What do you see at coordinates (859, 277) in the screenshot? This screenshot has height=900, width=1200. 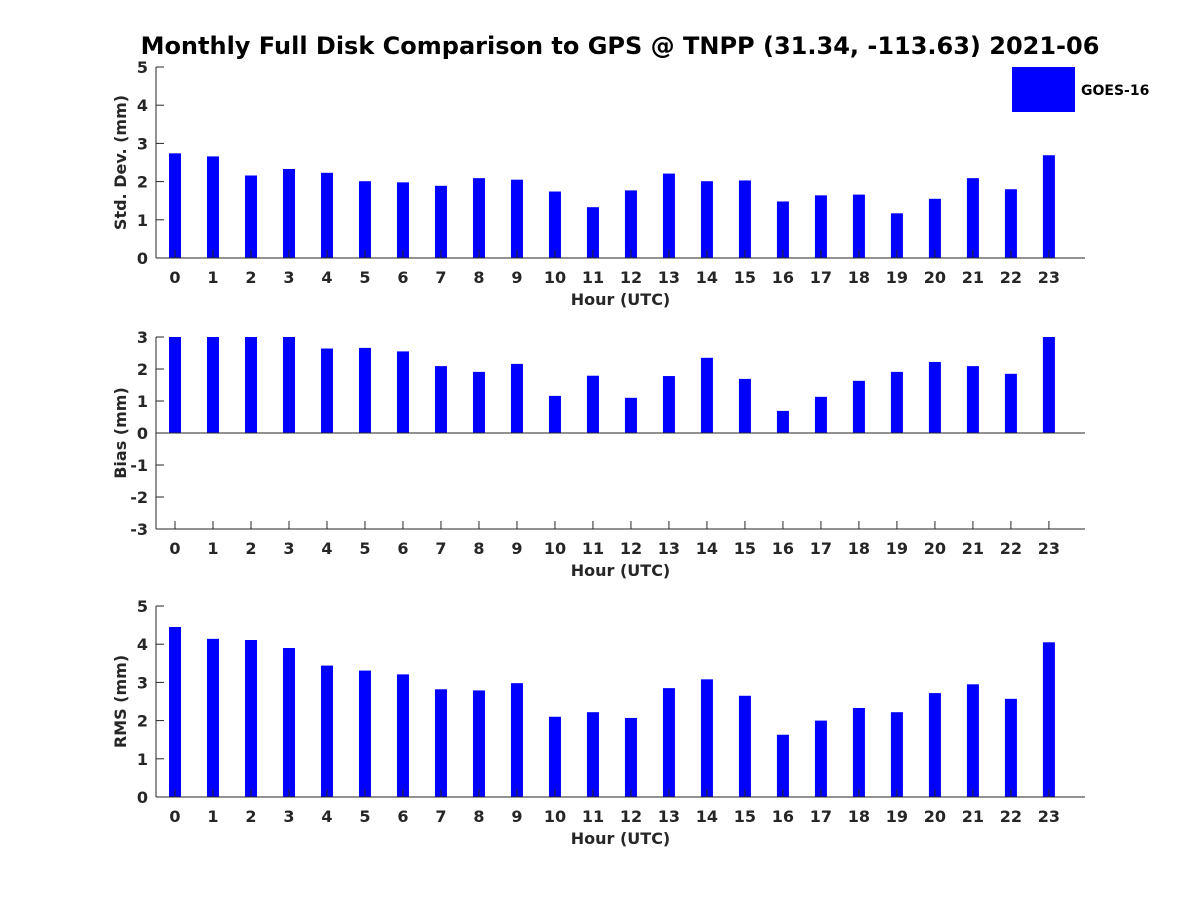 I see `std-dev-x-tick-label: 18` at bounding box center [859, 277].